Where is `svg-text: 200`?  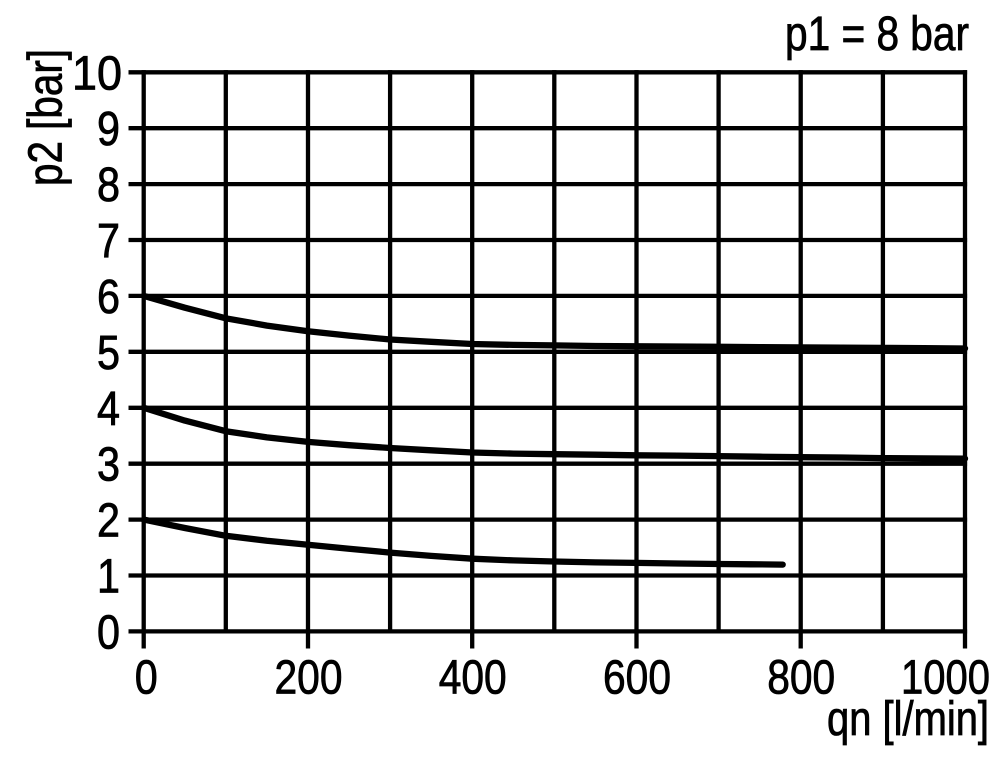
svg-text: 200 is located at coordinates (309, 678).